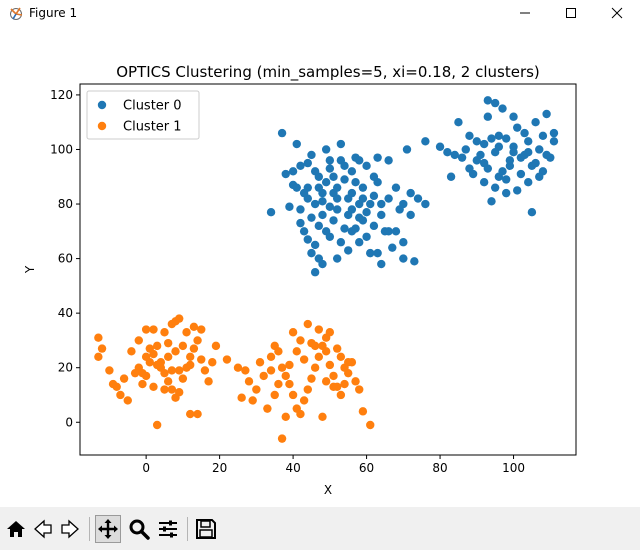 This screenshot has width=640, height=550. What do you see at coordinates (30, 269) in the screenshot?
I see `y-axis-label: Y` at bounding box center [30, 269].